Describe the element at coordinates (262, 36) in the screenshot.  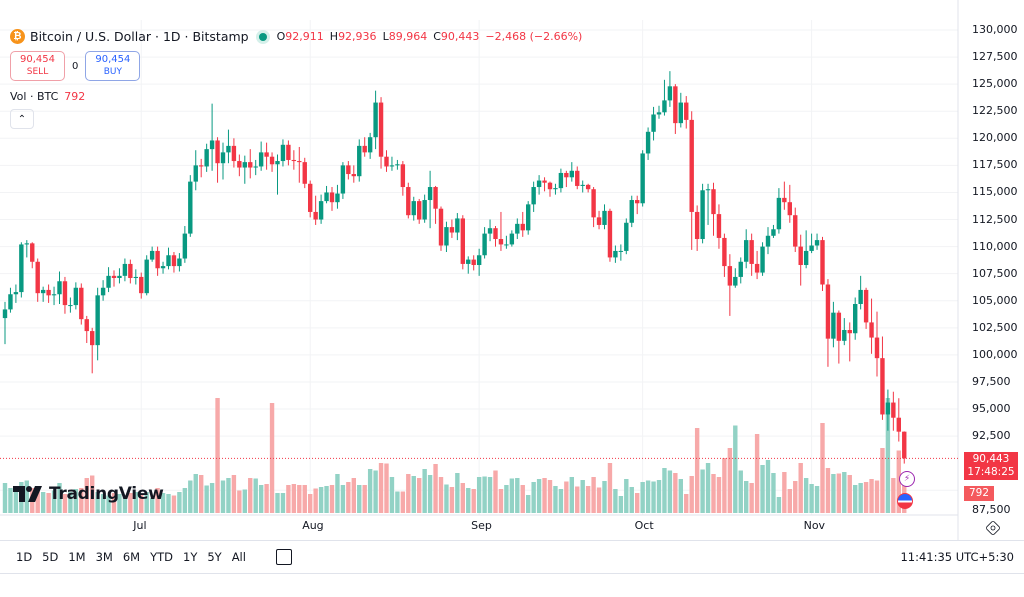
I see `market-status-icon` at that location.